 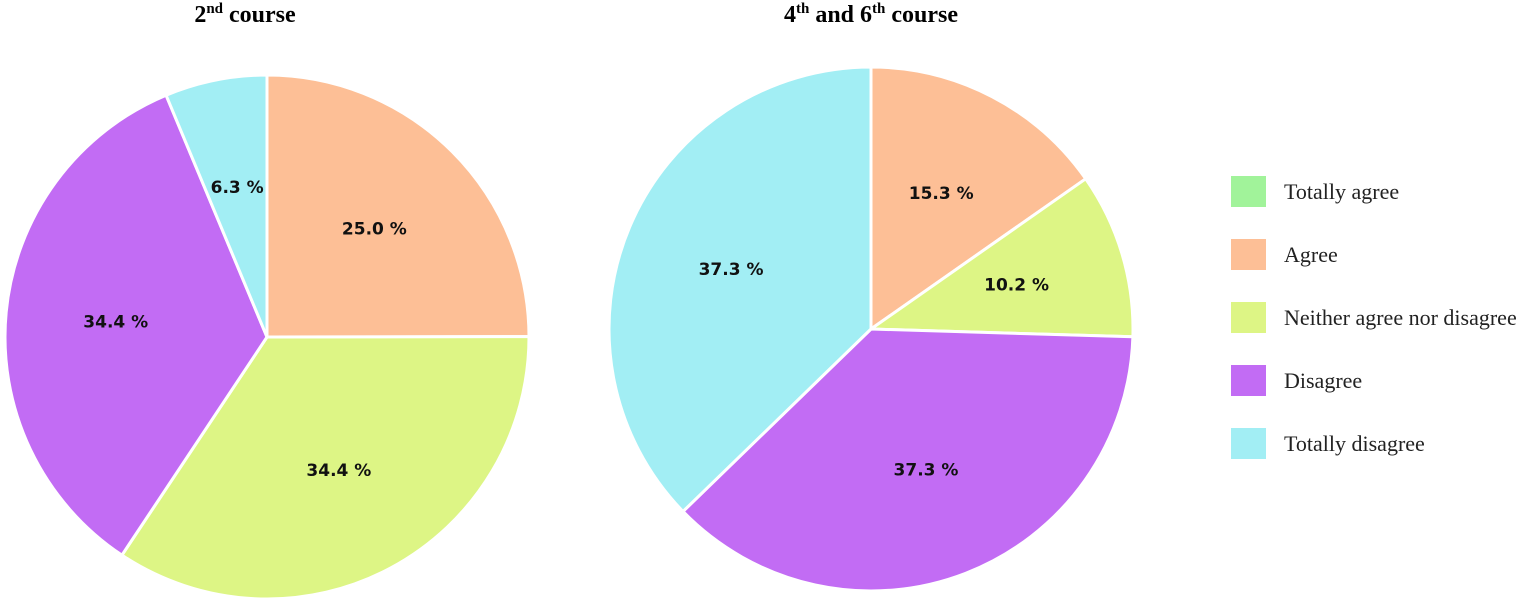 I want to click on chart-title-2nd-course: 2nd course, so click(x=245, y=15).